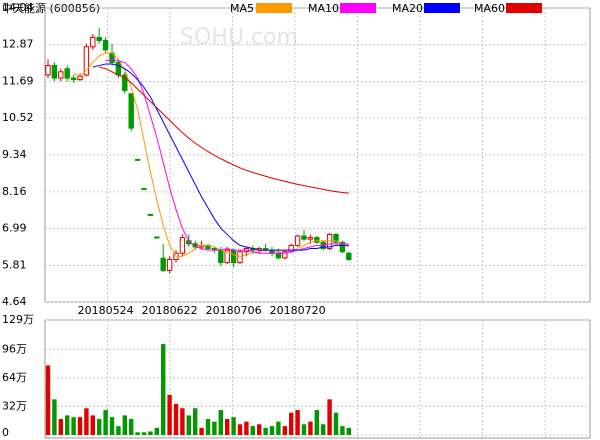 The width and height of the screenshot is (600, 440). Describe the element at coordinates (14, 228) in the screenshot. I see `y-tick-label: 6.99` at that location.